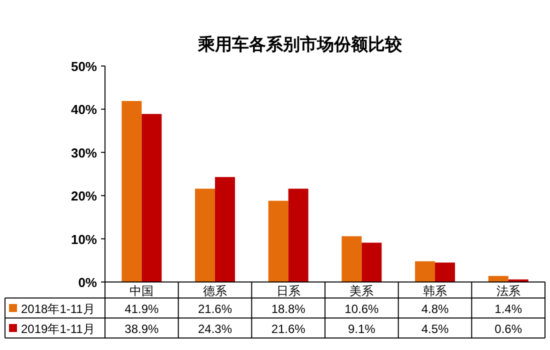  Describe the element at coordinates (508, 309) in the screenshot. I see `data-label: 1.4%` at that location.